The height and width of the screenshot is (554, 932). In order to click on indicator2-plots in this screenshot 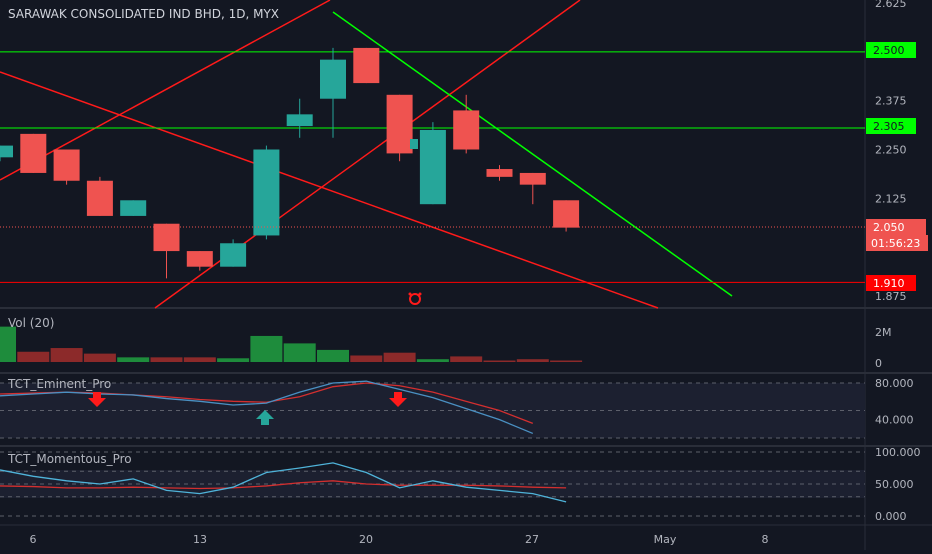, I will do `click(432, 484)`.